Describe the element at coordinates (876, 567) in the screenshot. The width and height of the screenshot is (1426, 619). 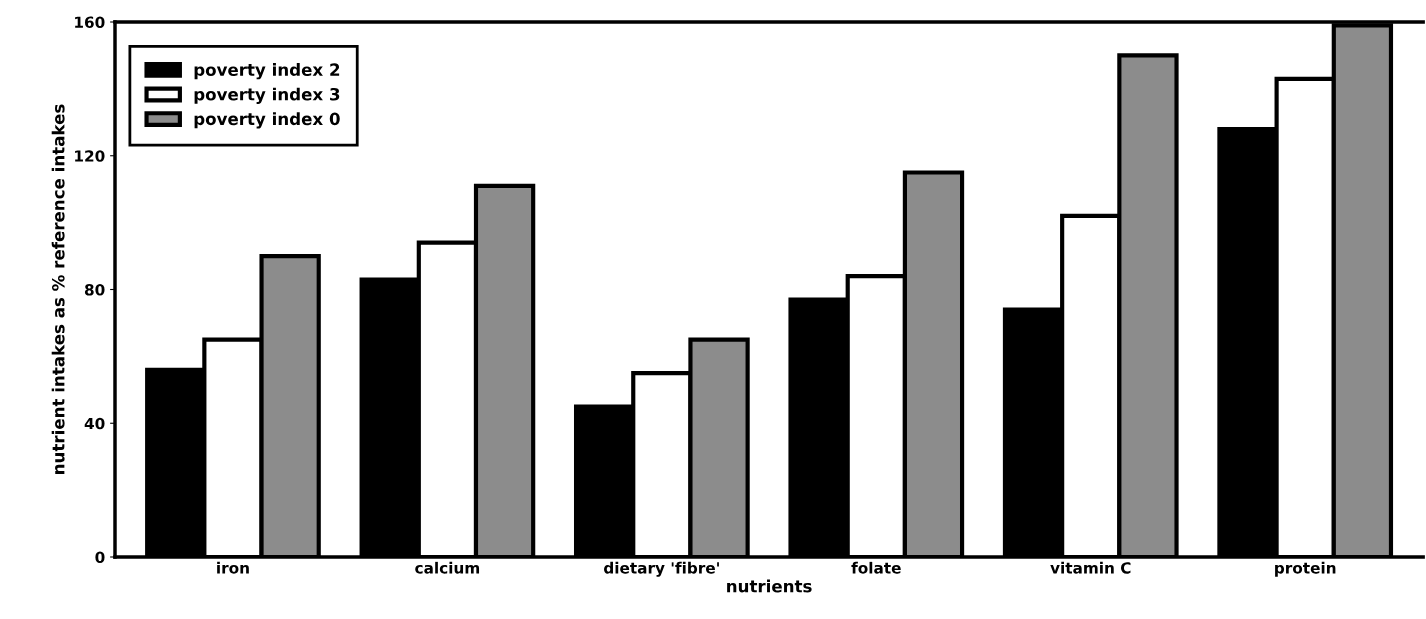
I see `x-tick-label: folate` at that location.